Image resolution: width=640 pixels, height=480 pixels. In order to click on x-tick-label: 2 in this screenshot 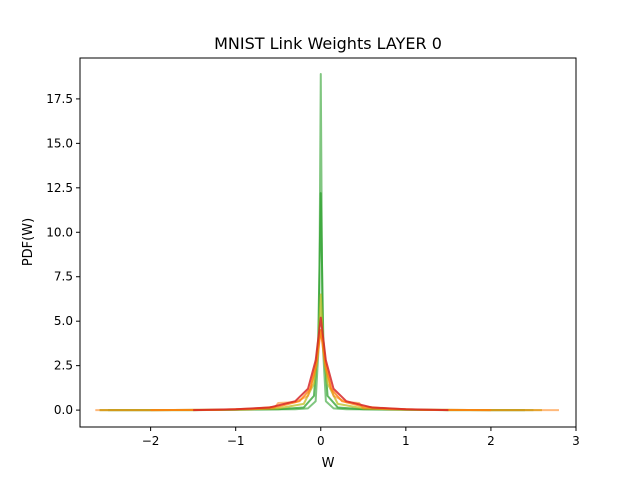, I will do `click(491, 441)`.